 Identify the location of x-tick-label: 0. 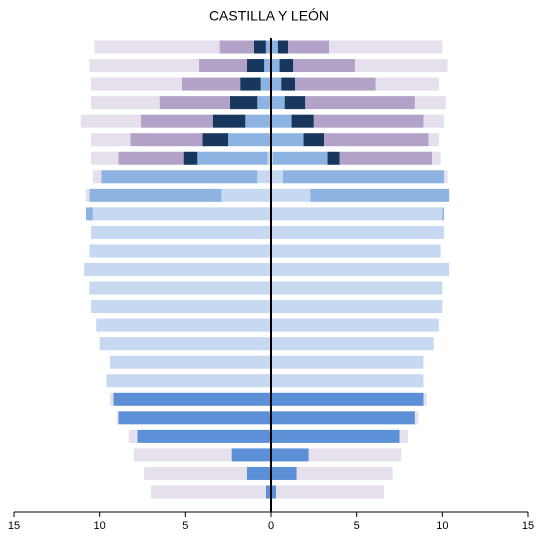
(271, 526).